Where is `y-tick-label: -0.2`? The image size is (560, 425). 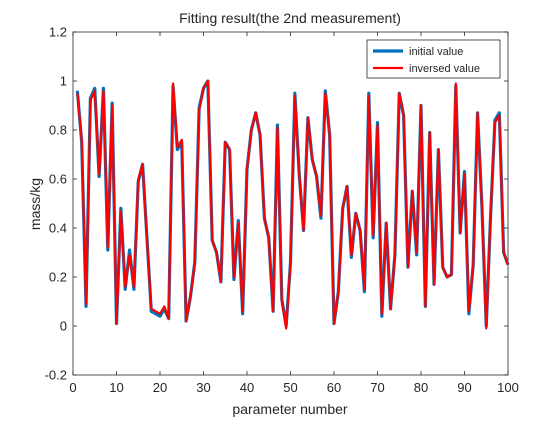 y-tick-label: -0.2 is located at coordinates (56, 375).